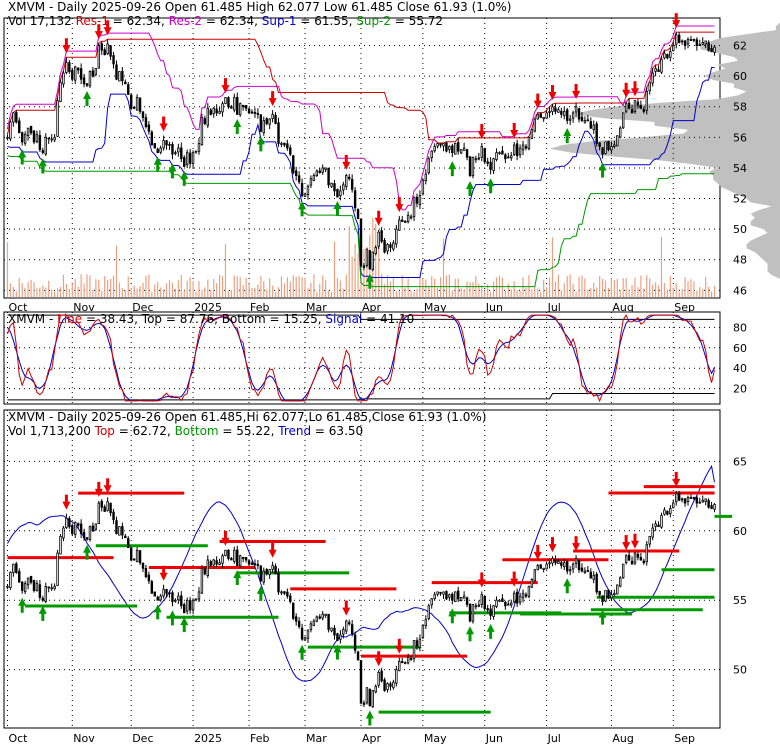 This screenshot has width=780, height=745. I want to click on header-segment: = 62.34,, so click(139, 21).